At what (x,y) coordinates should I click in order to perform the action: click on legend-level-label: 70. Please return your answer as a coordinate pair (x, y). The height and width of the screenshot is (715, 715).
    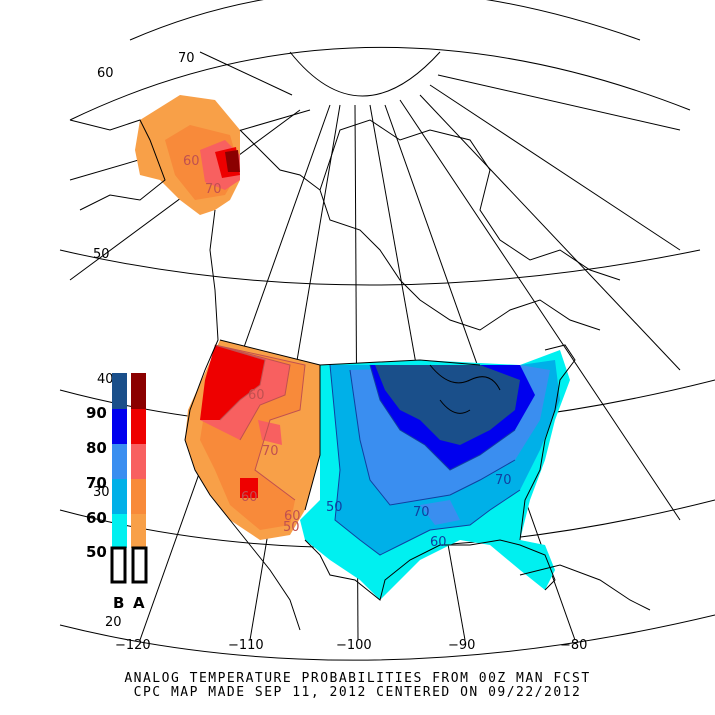
    Looking at the image, I should click on (96, 483).